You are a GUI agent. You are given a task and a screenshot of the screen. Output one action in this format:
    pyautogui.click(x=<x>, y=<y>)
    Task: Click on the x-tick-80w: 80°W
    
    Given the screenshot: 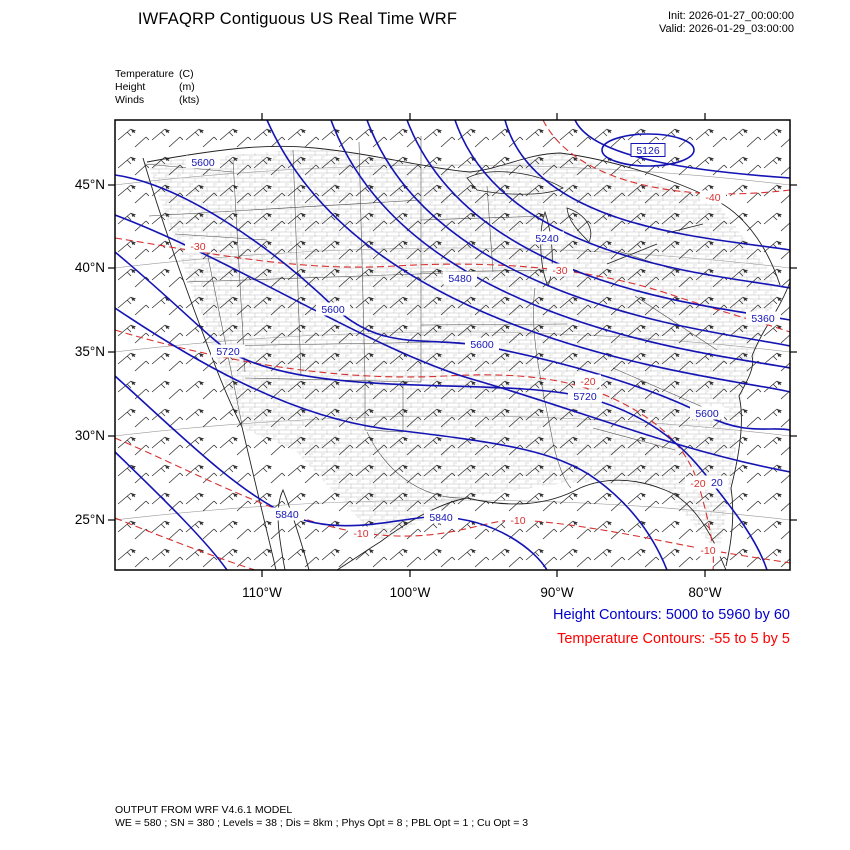 What is the action you would take?
    pyautogui.click(x=705, y=592)
    